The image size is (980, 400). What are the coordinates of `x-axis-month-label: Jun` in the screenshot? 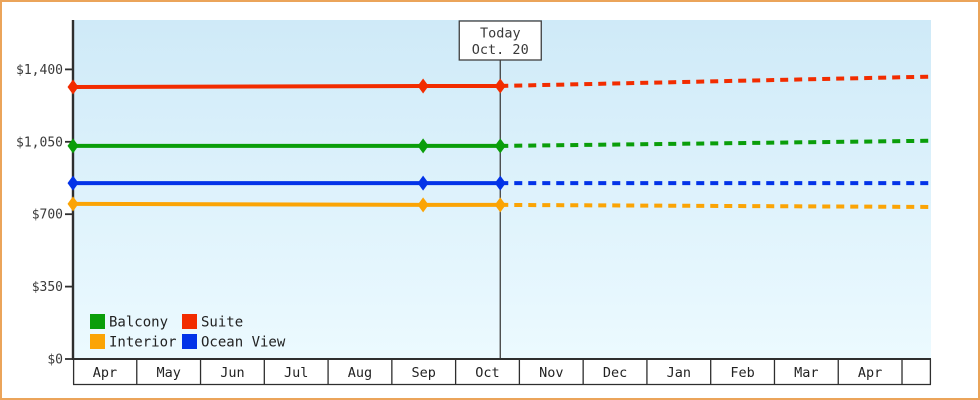 It's located at (232, 373).